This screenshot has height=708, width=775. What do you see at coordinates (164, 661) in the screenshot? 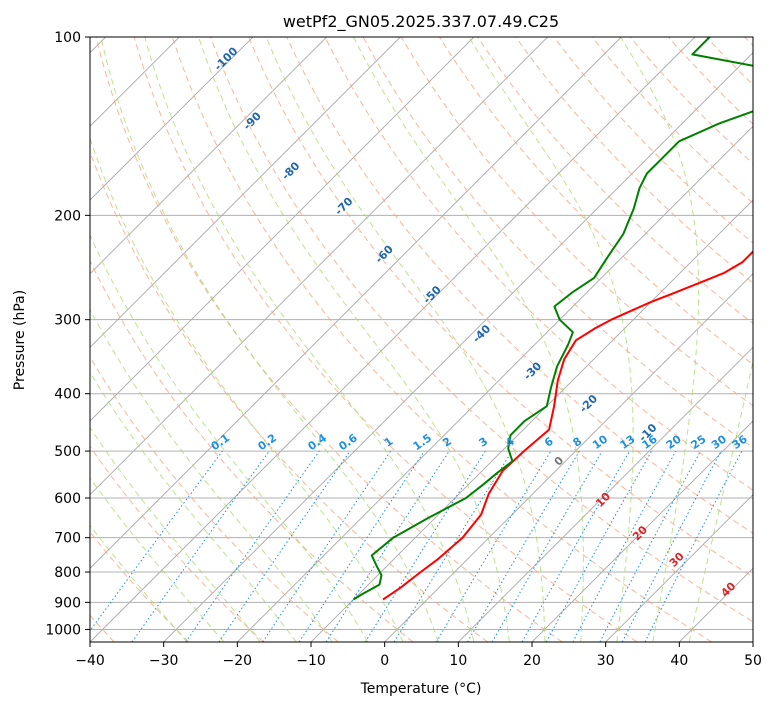
I see `x-tick-label: −30` at bounding box center [164, 661].